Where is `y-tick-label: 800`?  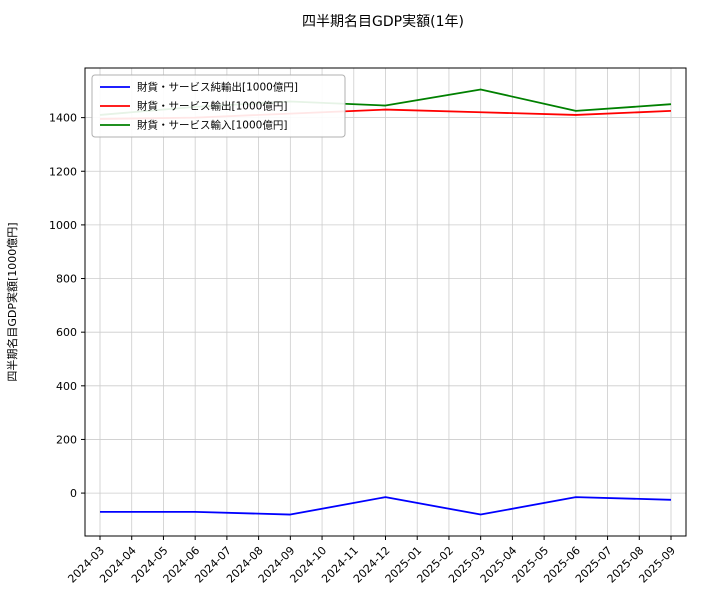
y-tick-label: 800 is located at coordinates (66, 279).